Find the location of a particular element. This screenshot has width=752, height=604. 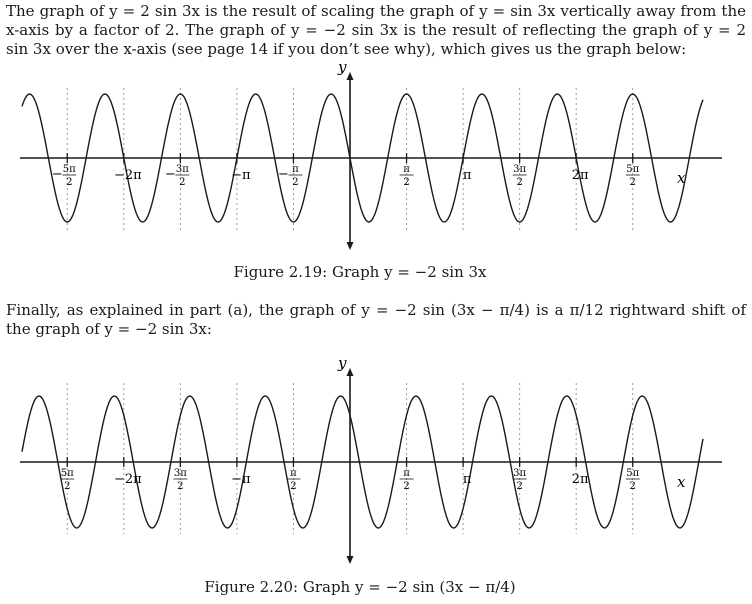

figure-2-20-caption: Figure 2.20: Graph y = −2 sin (3x − π/4) is located at coordinates (360, 587).